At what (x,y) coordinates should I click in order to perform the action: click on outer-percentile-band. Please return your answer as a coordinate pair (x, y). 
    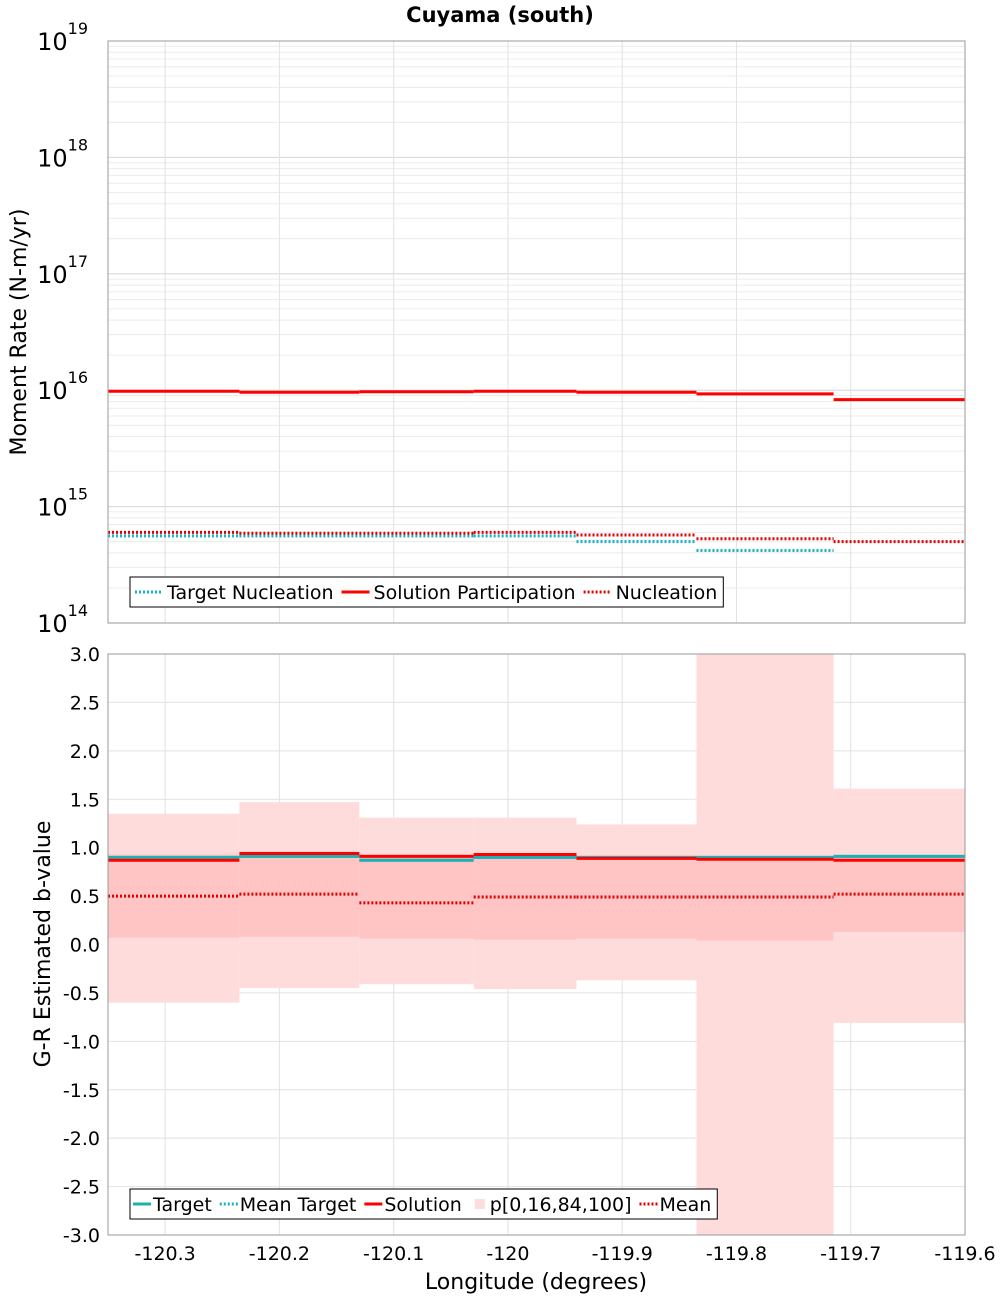
    Looking at the image, I should click on (765, 944).